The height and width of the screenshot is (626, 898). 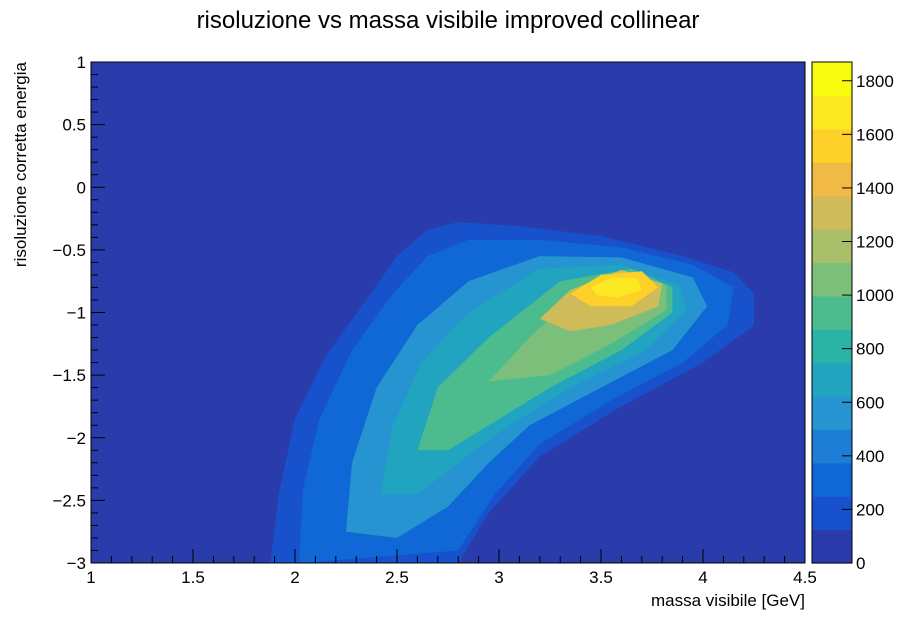 I want to click on y-tick-label: −1.5, so click(x=69, y=375).